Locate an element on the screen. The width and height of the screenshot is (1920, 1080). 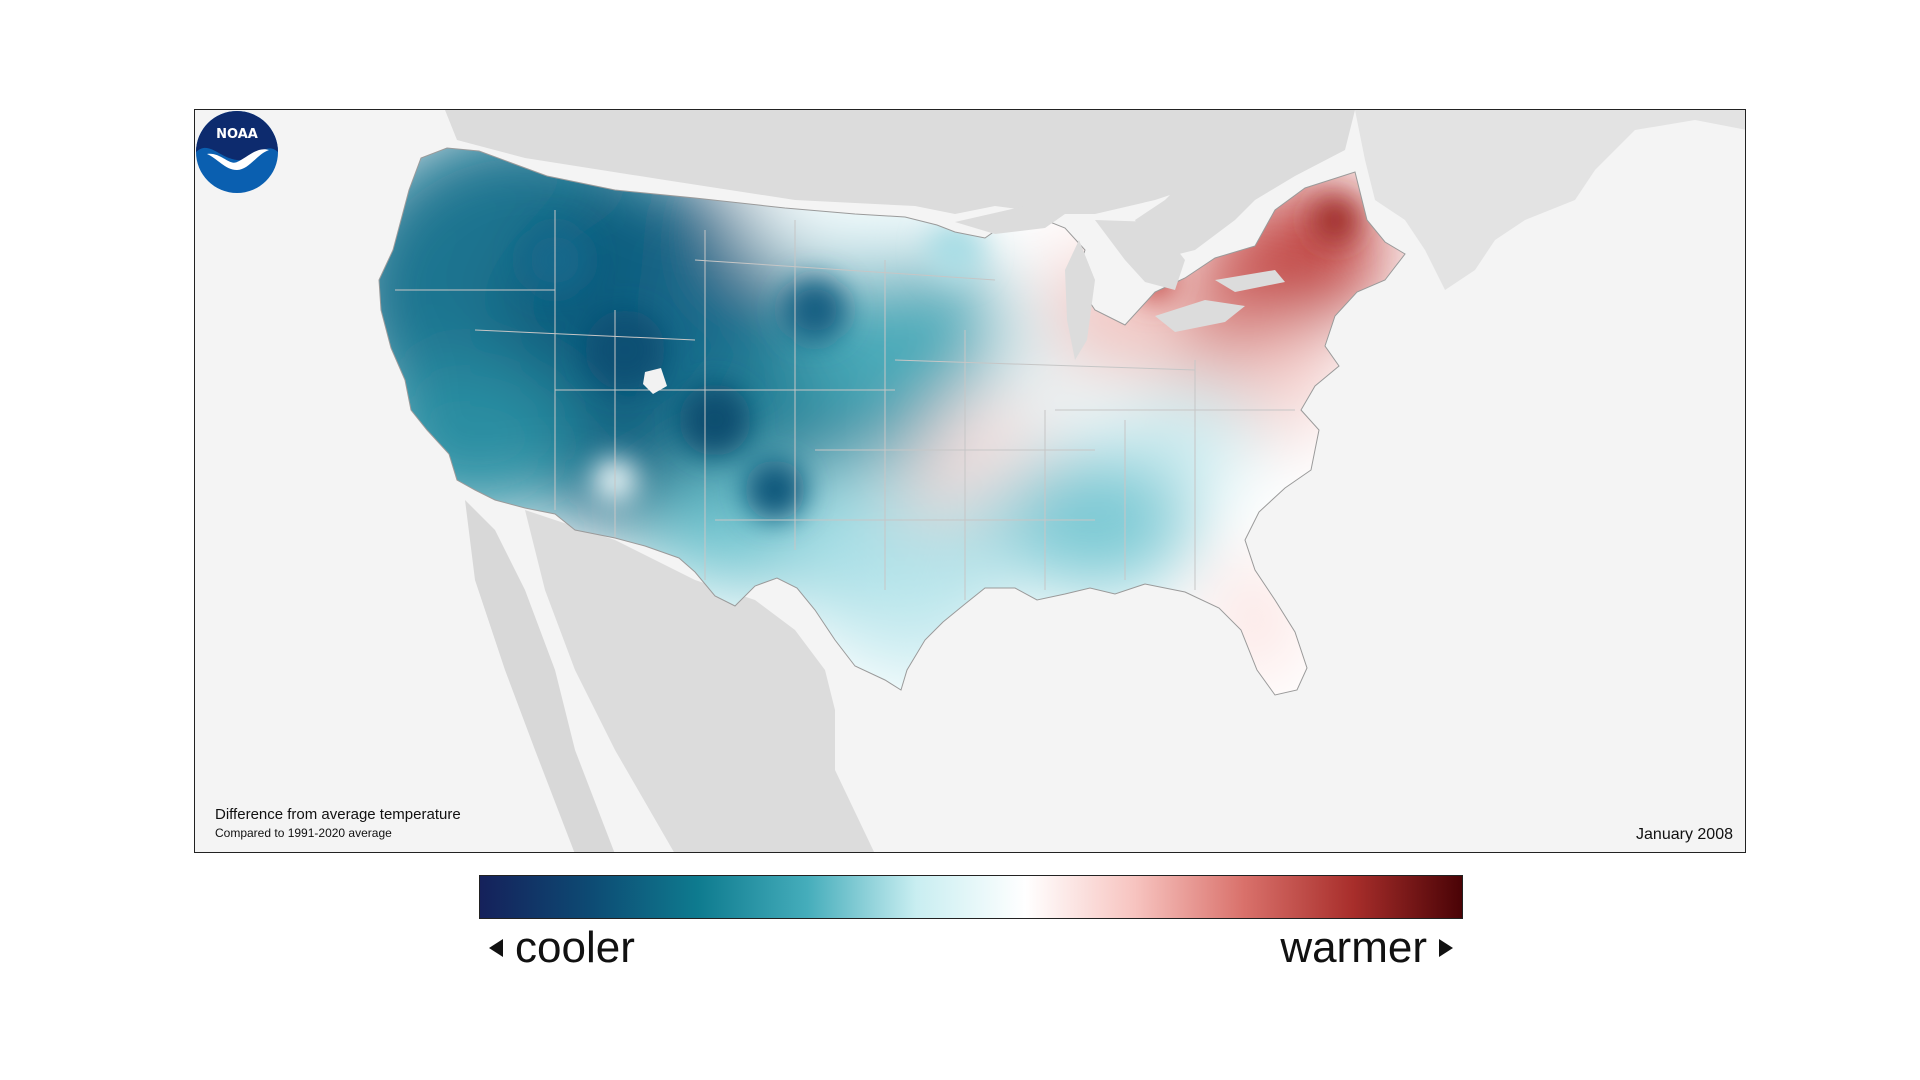
great-lakes is located at coordinates (1120, 283).